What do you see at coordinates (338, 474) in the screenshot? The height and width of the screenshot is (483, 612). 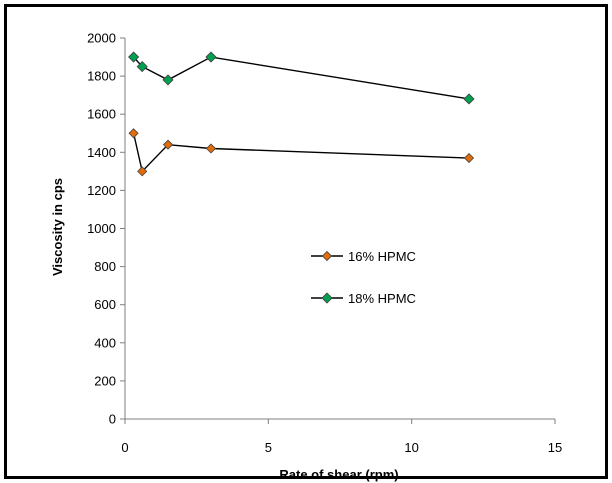 I see `x-axis-title: Rate of shear (rpm)` at bounding box center [338, 474].